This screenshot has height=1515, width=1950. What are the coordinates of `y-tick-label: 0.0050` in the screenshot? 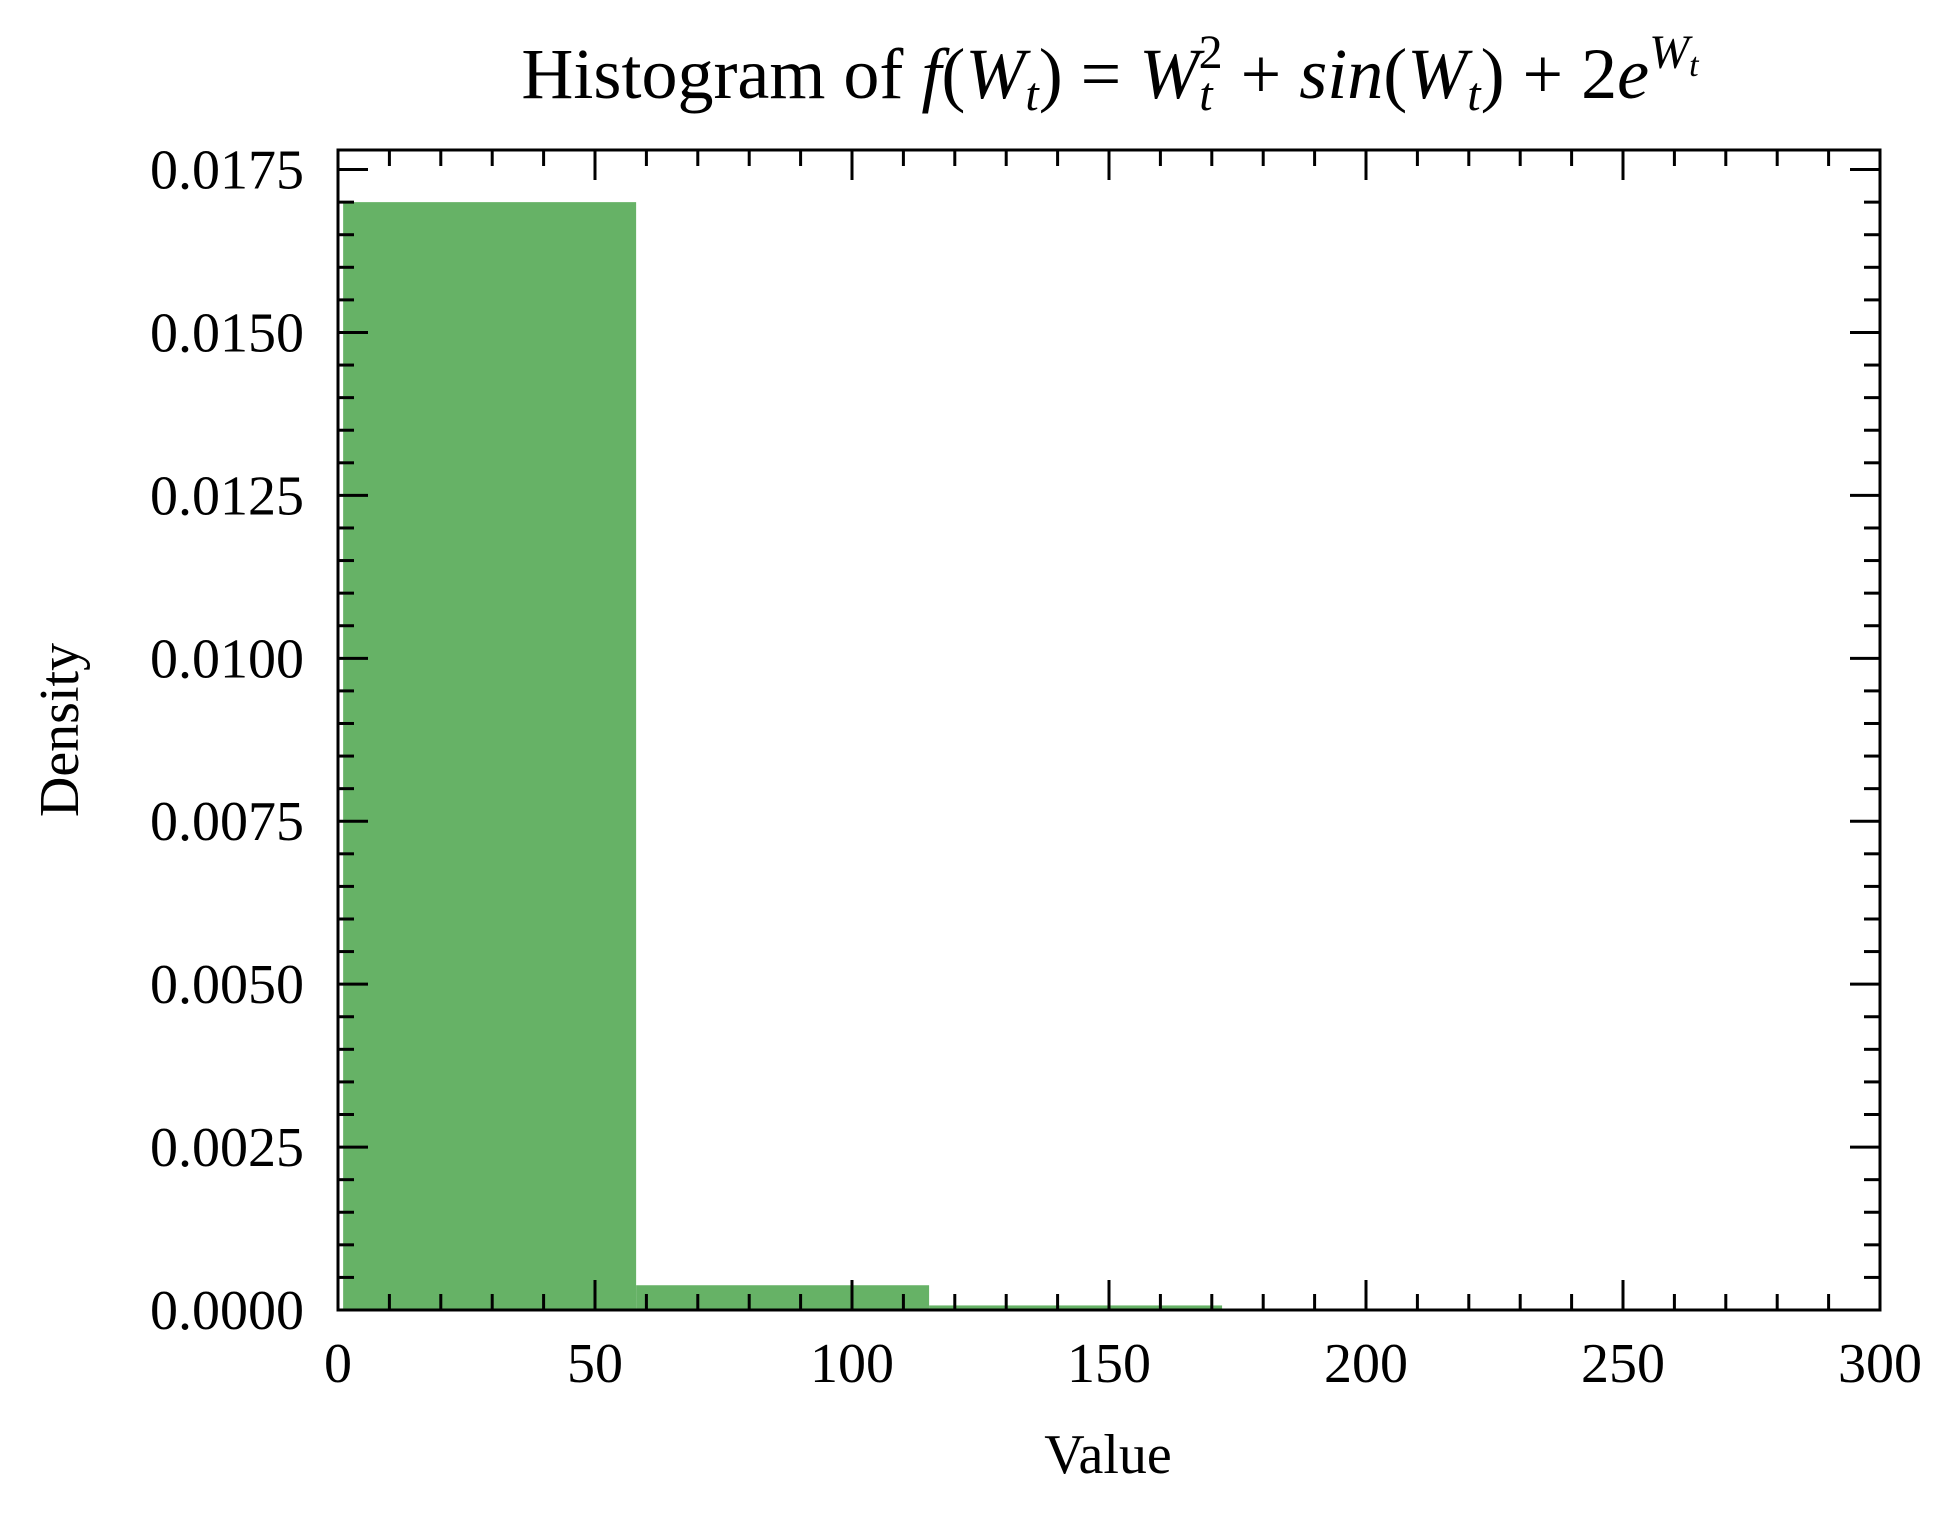 It's located at (227, 985).